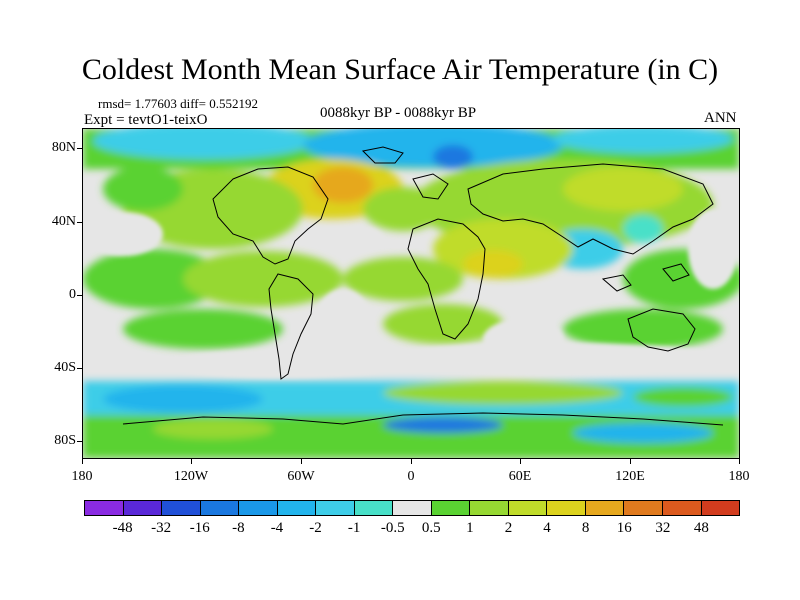 The height and width of the screenshot is (600, 800). Describe the element at coordinates (161, 528) in the screenshot. I see `colorbar-label: -32` at that location.